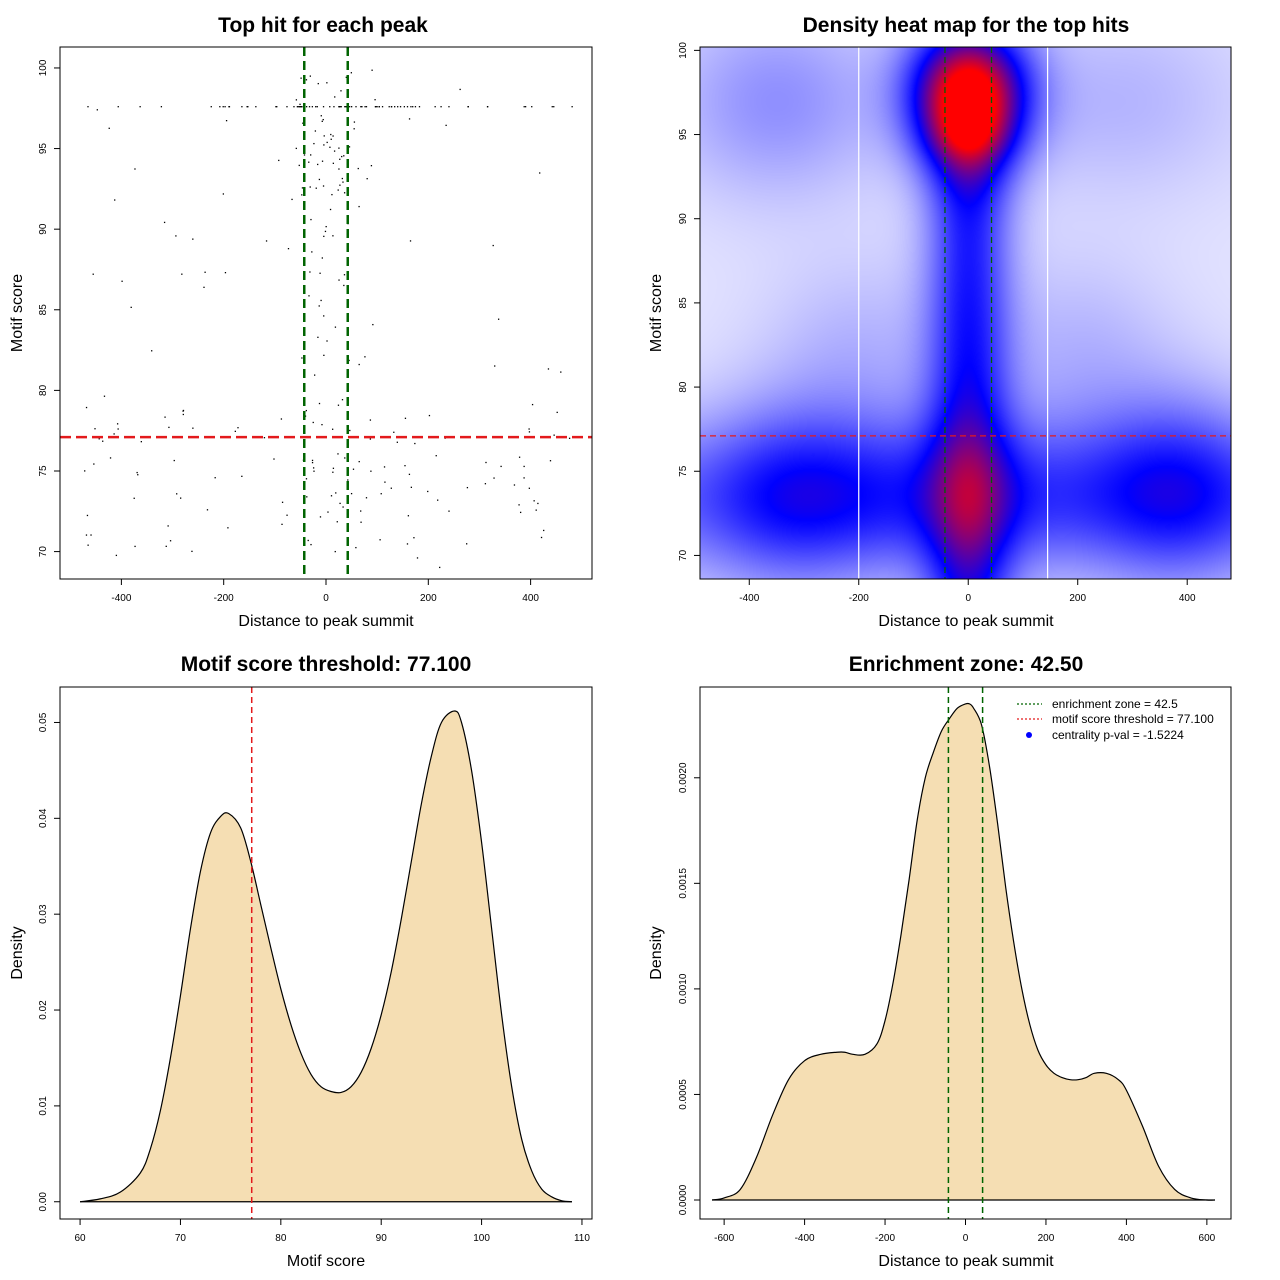  Describe the element at coordinates (382, 1238) in the screenshot. I see `x-tick-label: 90` at that location.